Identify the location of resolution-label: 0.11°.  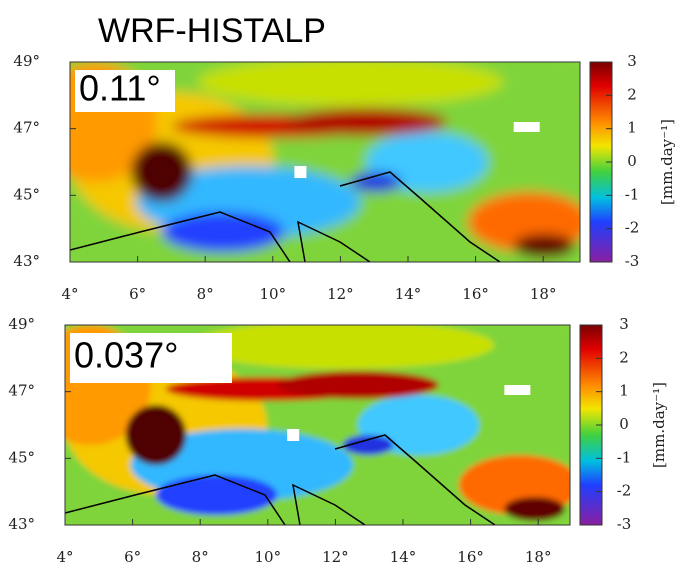
(120, 88).